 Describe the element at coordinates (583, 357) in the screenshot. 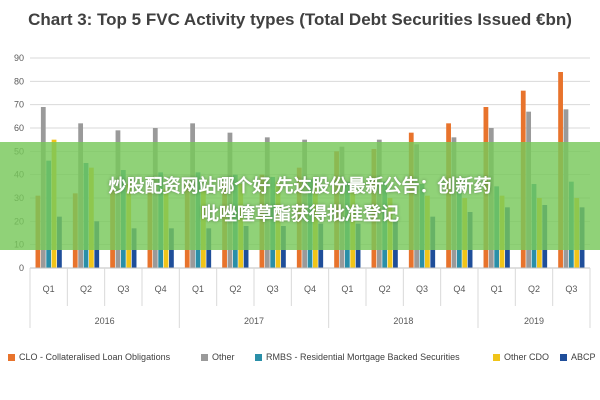

I see `legend-label: ABCP` at that location.